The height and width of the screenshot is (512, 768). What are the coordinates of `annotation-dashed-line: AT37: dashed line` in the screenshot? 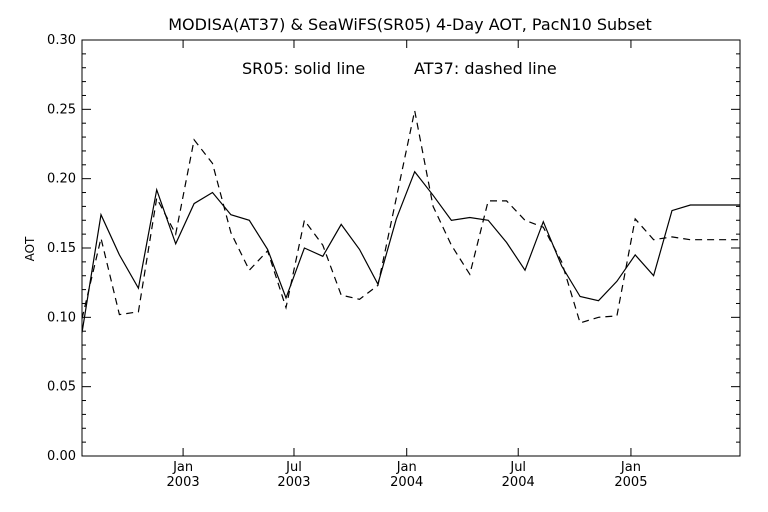 It's located at (485, 68).